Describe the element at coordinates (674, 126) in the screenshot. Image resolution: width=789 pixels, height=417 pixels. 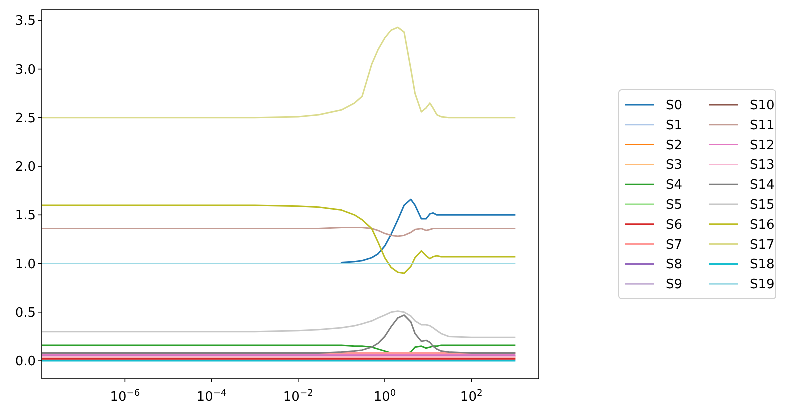
I see `legend-label: S1` at that location.